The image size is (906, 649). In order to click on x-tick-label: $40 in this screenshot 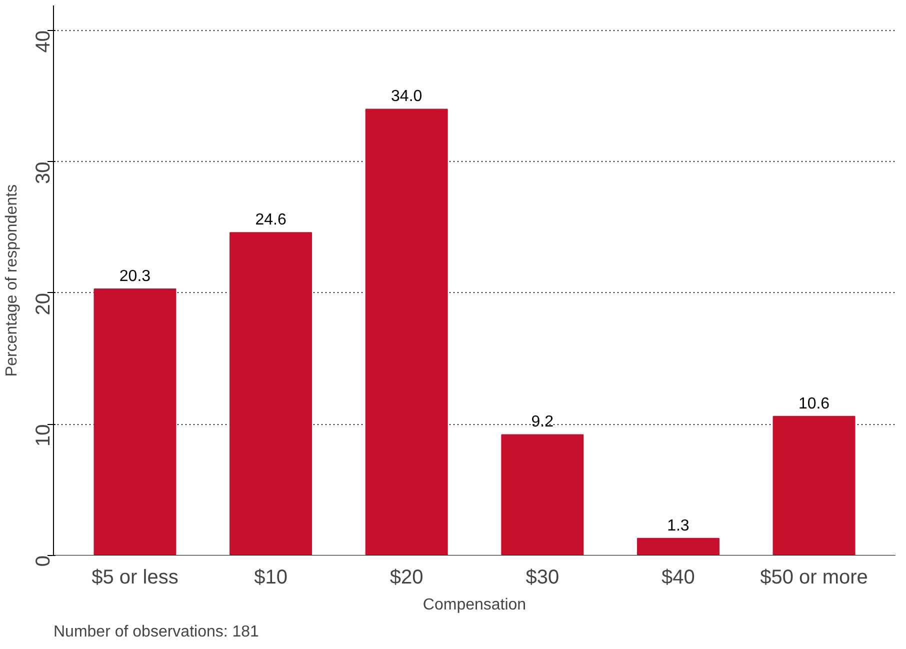, I will do `click(678, 577)`.